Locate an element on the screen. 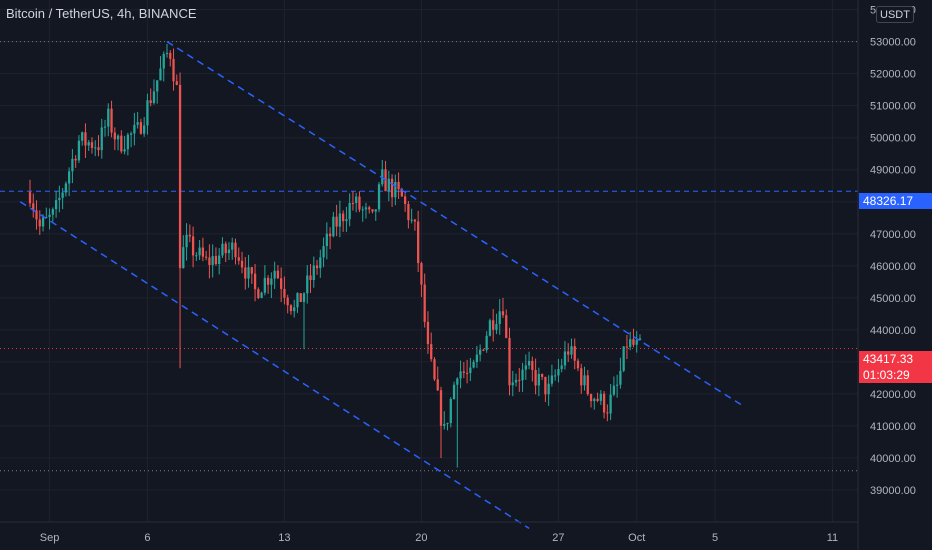 This screenshot has width=932, height=550. y-tick-label: 53000.00 is located at coordinates (893, 43).